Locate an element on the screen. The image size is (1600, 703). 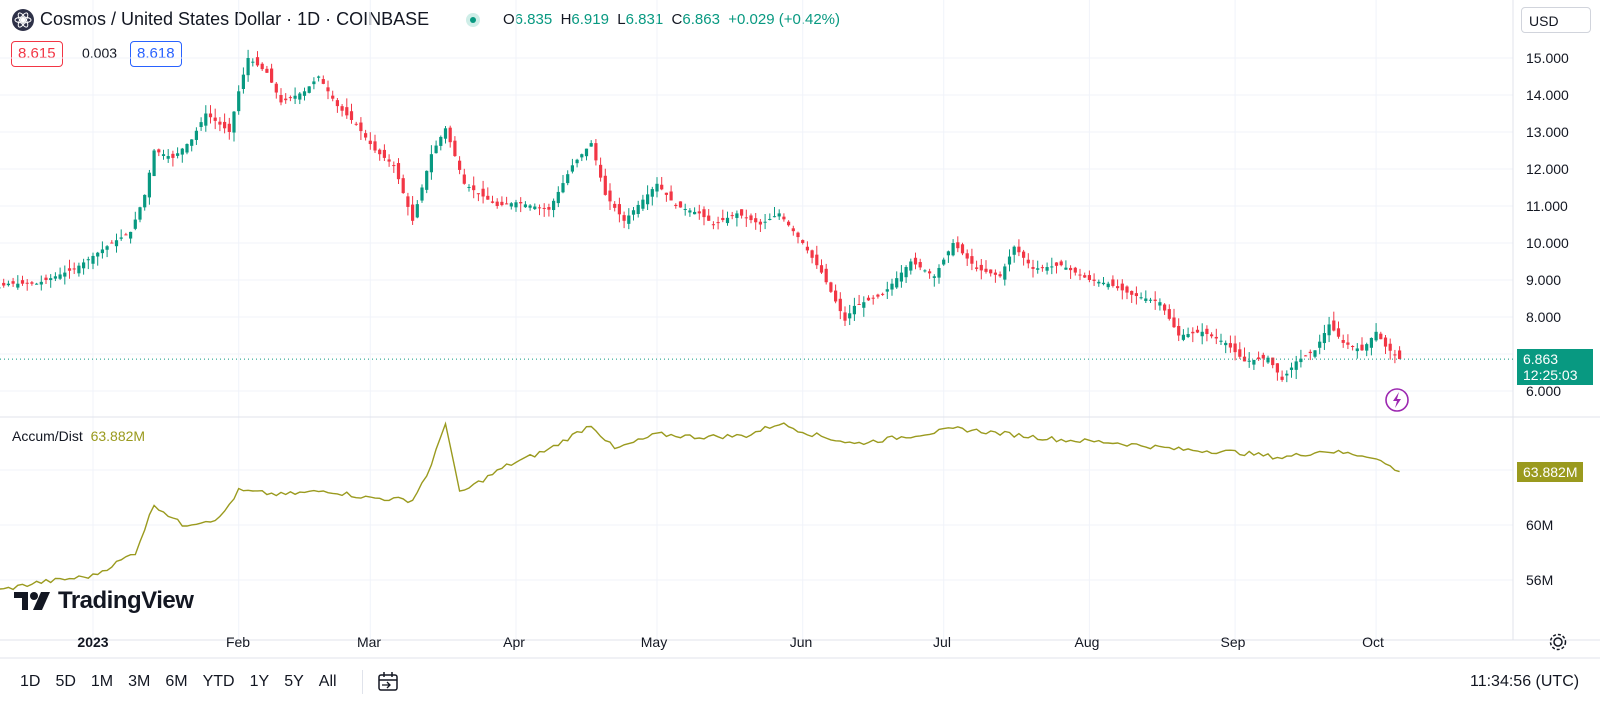
price-tick: 8.000 is located at coordinates (1544, 317).